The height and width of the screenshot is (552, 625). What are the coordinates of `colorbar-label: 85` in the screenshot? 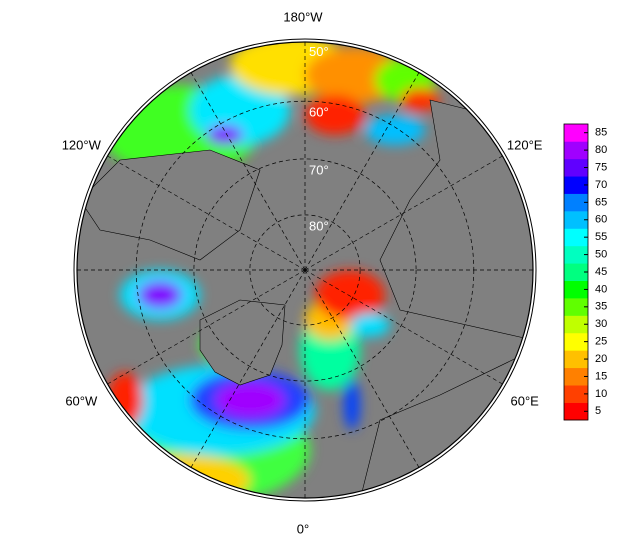 It's located at (601, 133).